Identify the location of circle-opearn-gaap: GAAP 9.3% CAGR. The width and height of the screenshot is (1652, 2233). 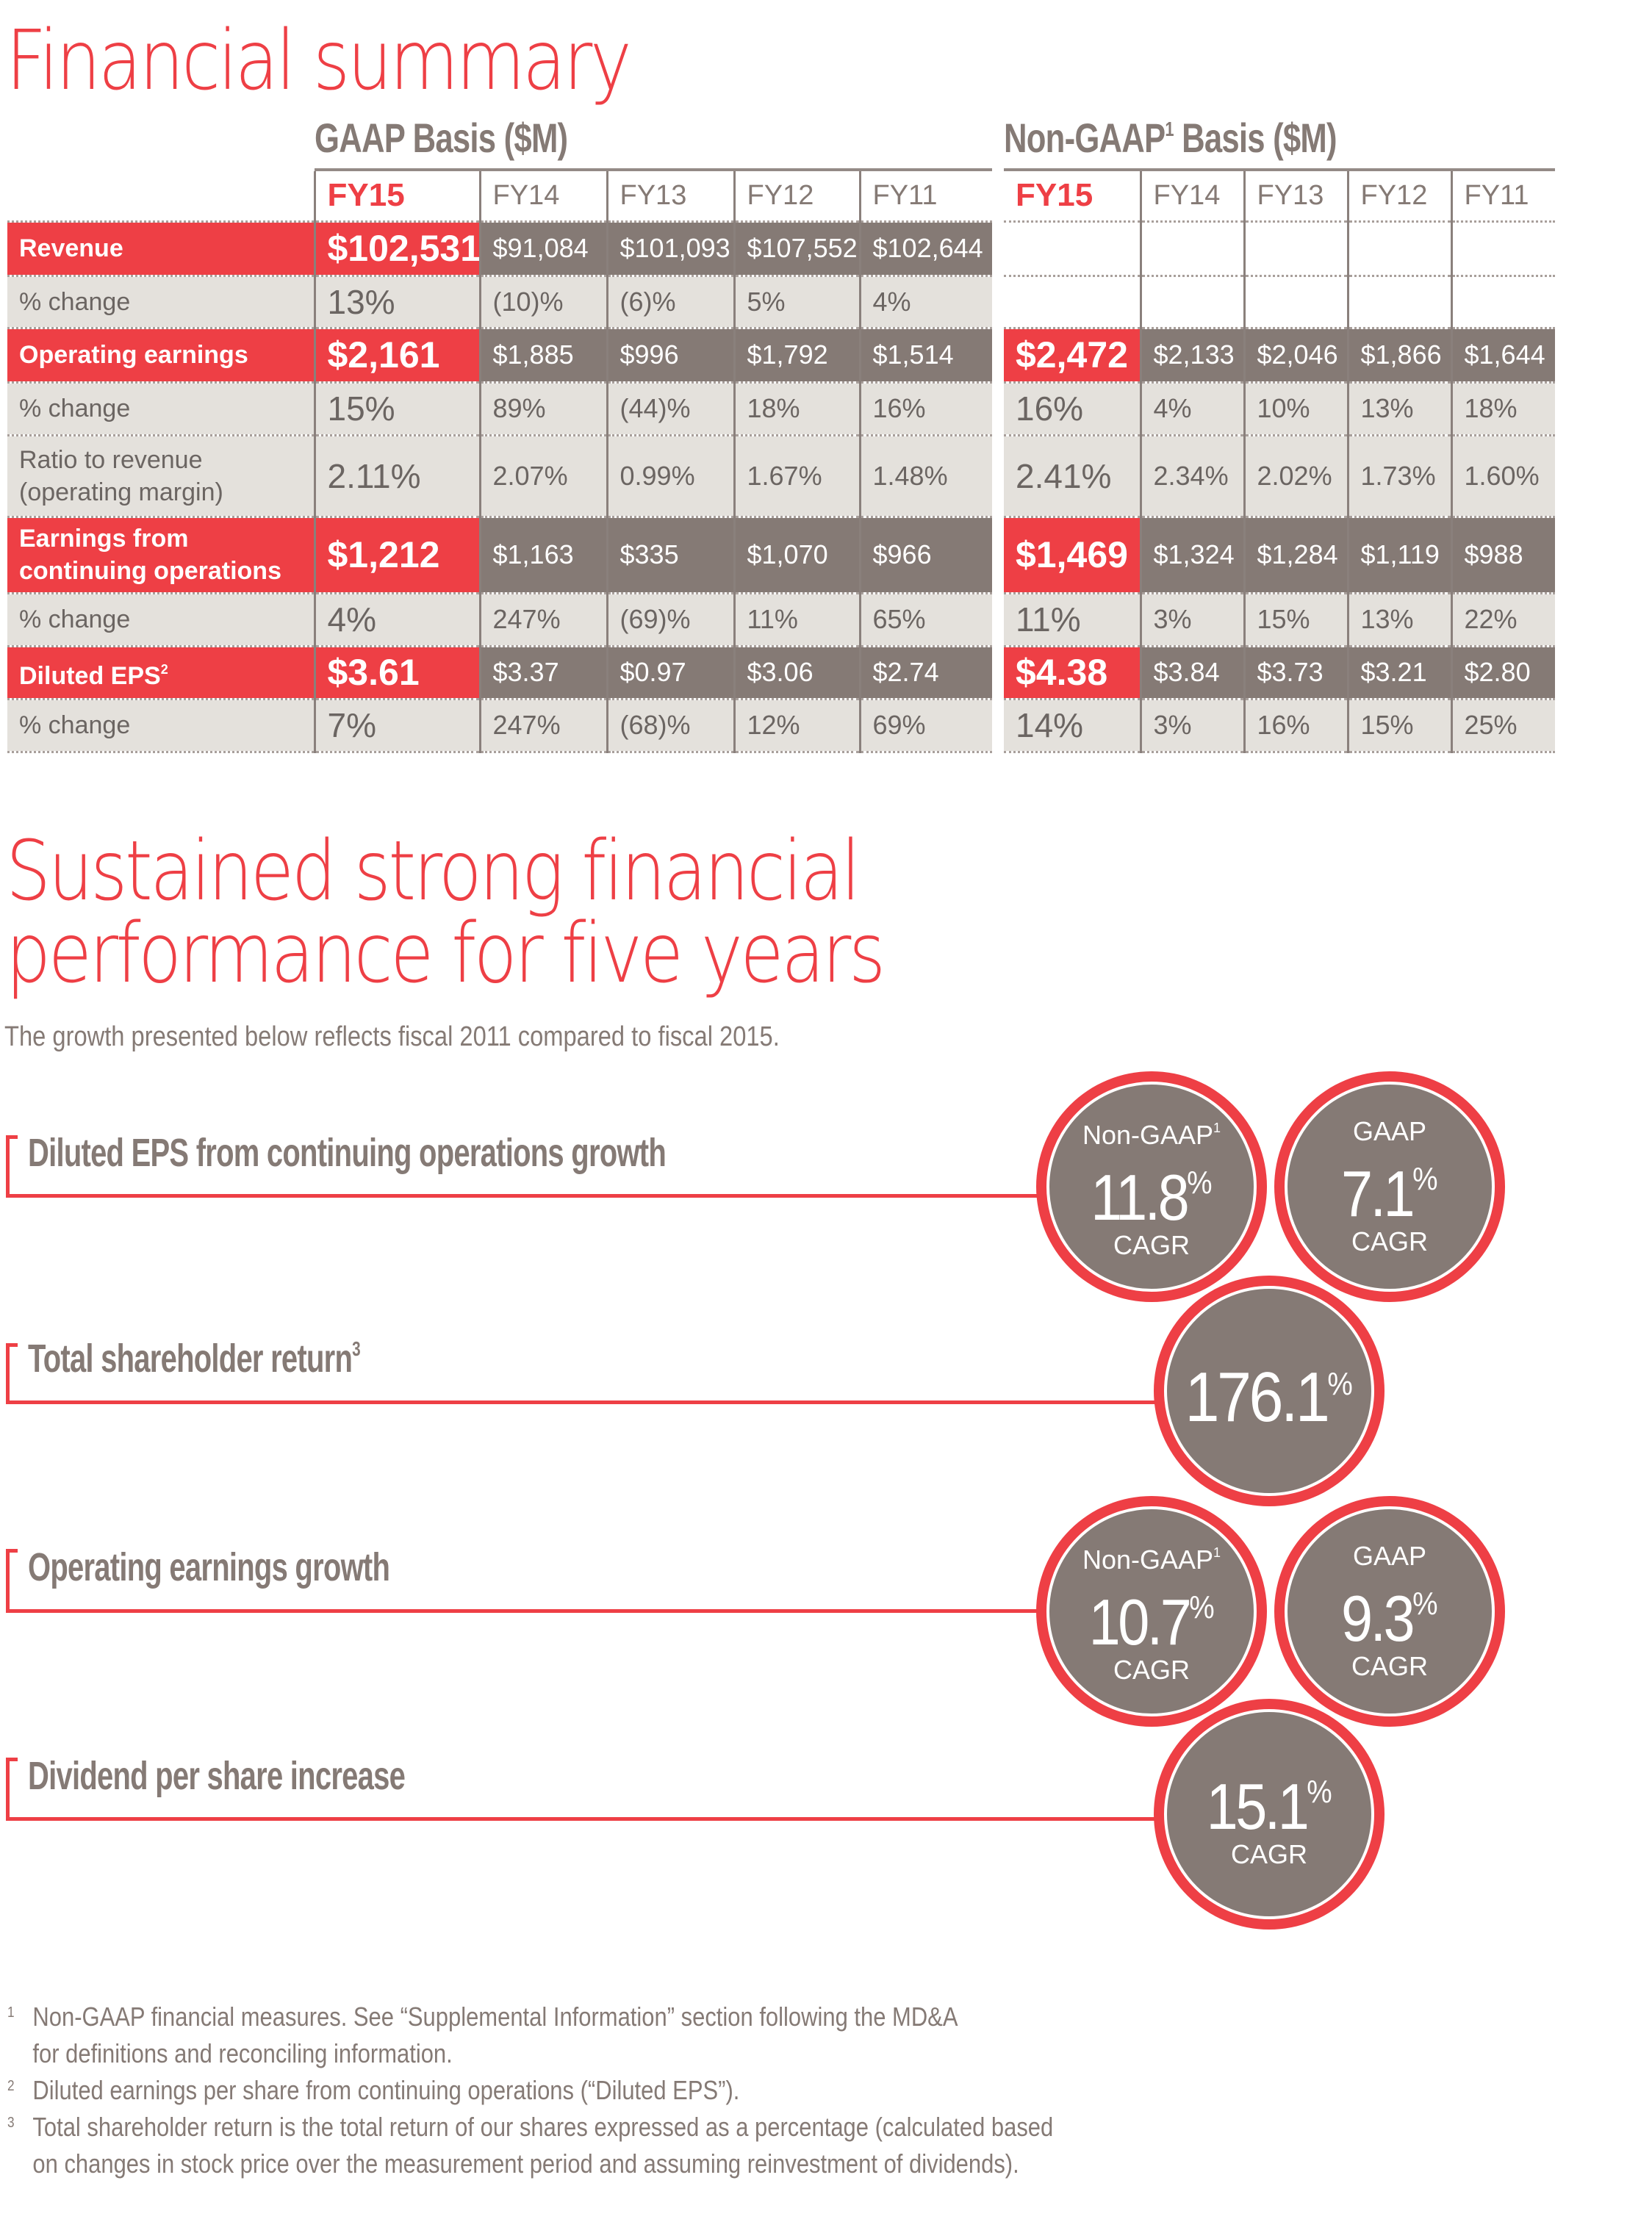
(1389, 1611).